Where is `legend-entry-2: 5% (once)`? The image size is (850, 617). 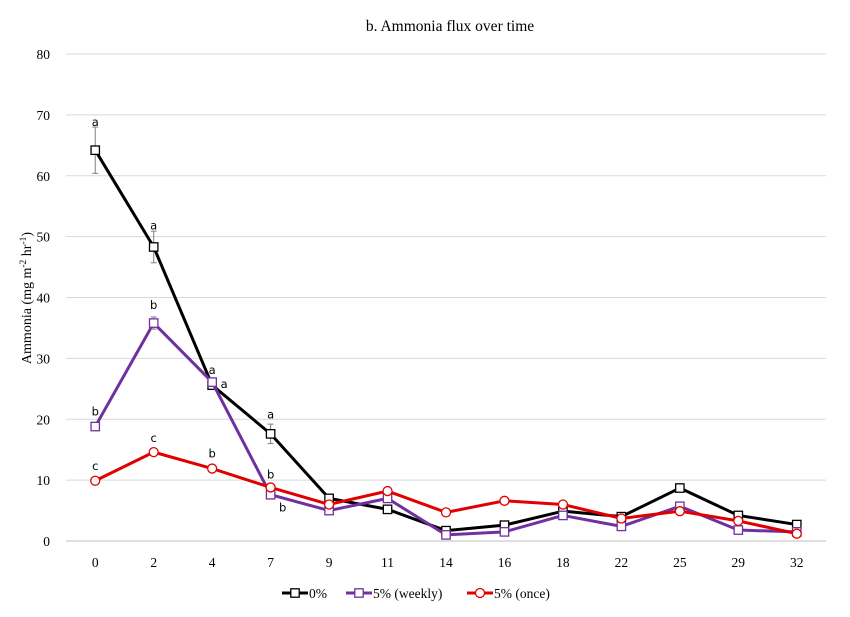 legend-entry-2: 5% (once) is located at coordinates (508, 593).